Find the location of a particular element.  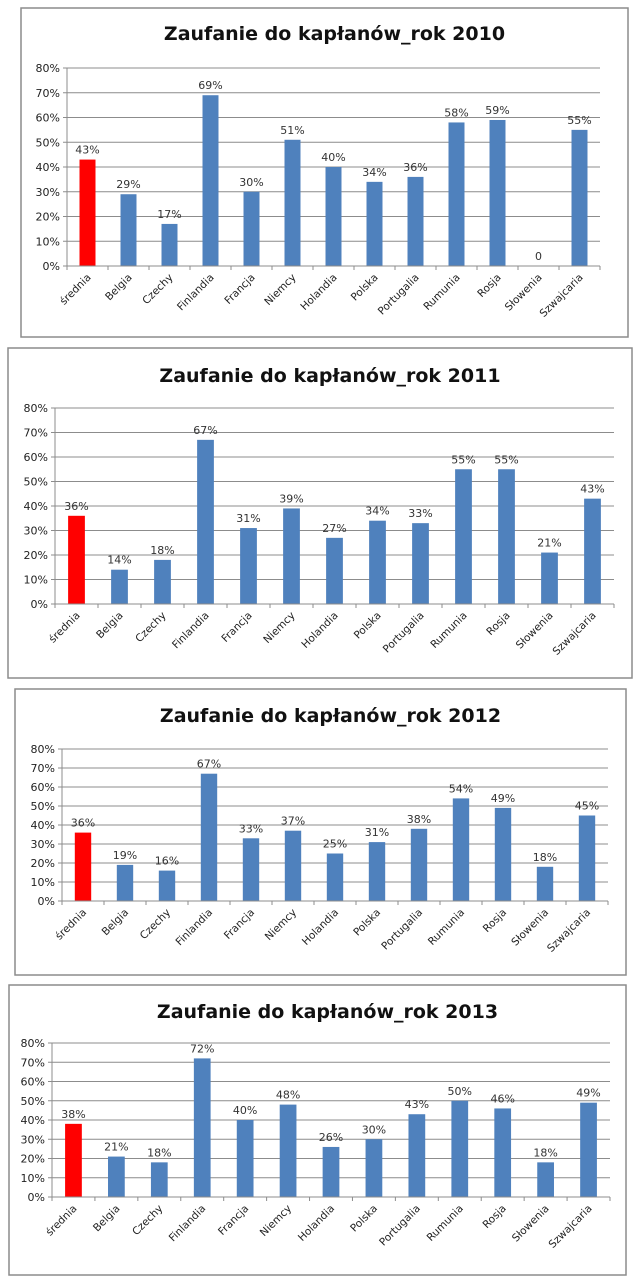

data-label: 50% is located at coordinates (460, 1091).